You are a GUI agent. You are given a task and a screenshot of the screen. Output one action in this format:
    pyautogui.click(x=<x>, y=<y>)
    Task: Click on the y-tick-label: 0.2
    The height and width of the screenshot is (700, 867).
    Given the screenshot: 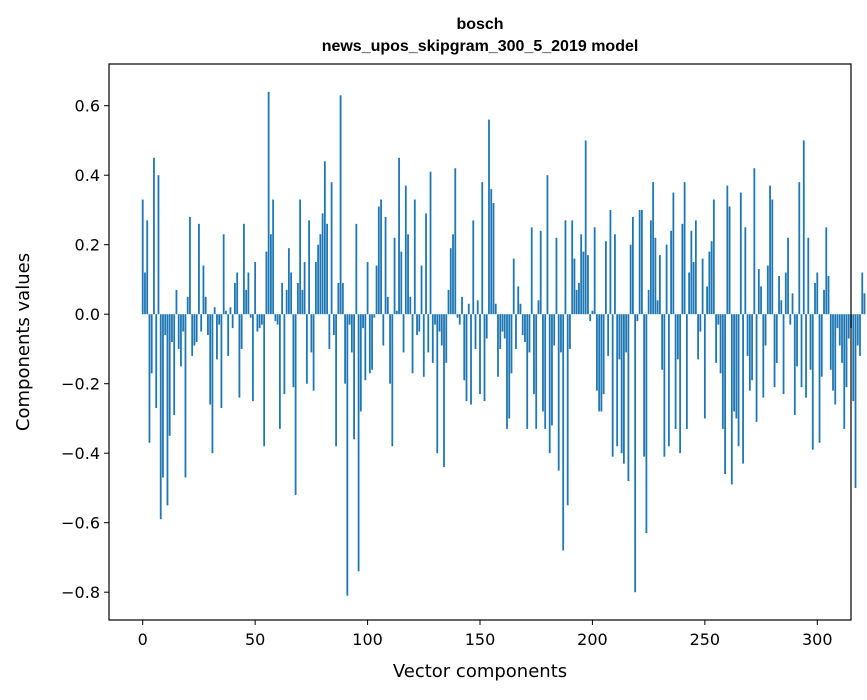 What is the action you would take?
    pyautogui.click(x=87, y=245)
    